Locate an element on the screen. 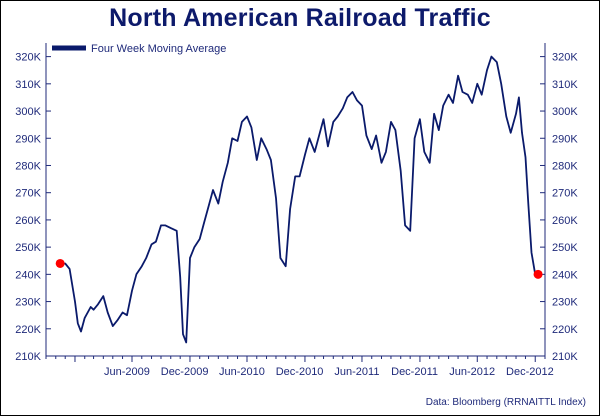 The image size is (600, 416). end-point-marker is located at coordinates (538, 274).